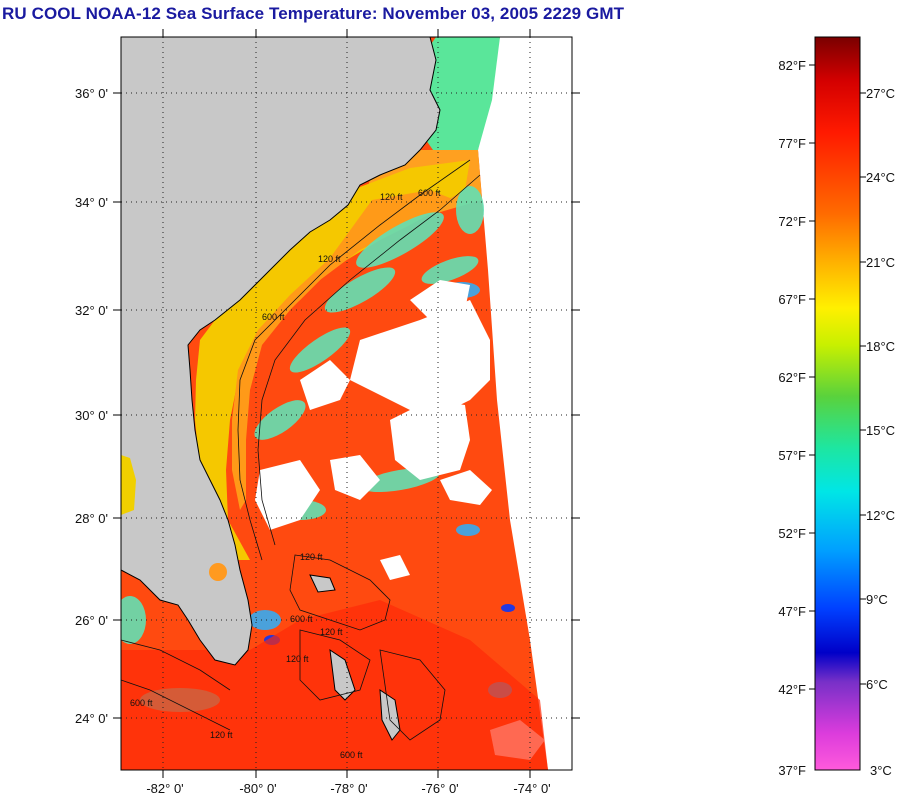 The height and width of the screenshot is (801, 905). Describe the element at coordinates (348, 788) in the screenshot. I see `lon-label: -78° 0'` at that location.